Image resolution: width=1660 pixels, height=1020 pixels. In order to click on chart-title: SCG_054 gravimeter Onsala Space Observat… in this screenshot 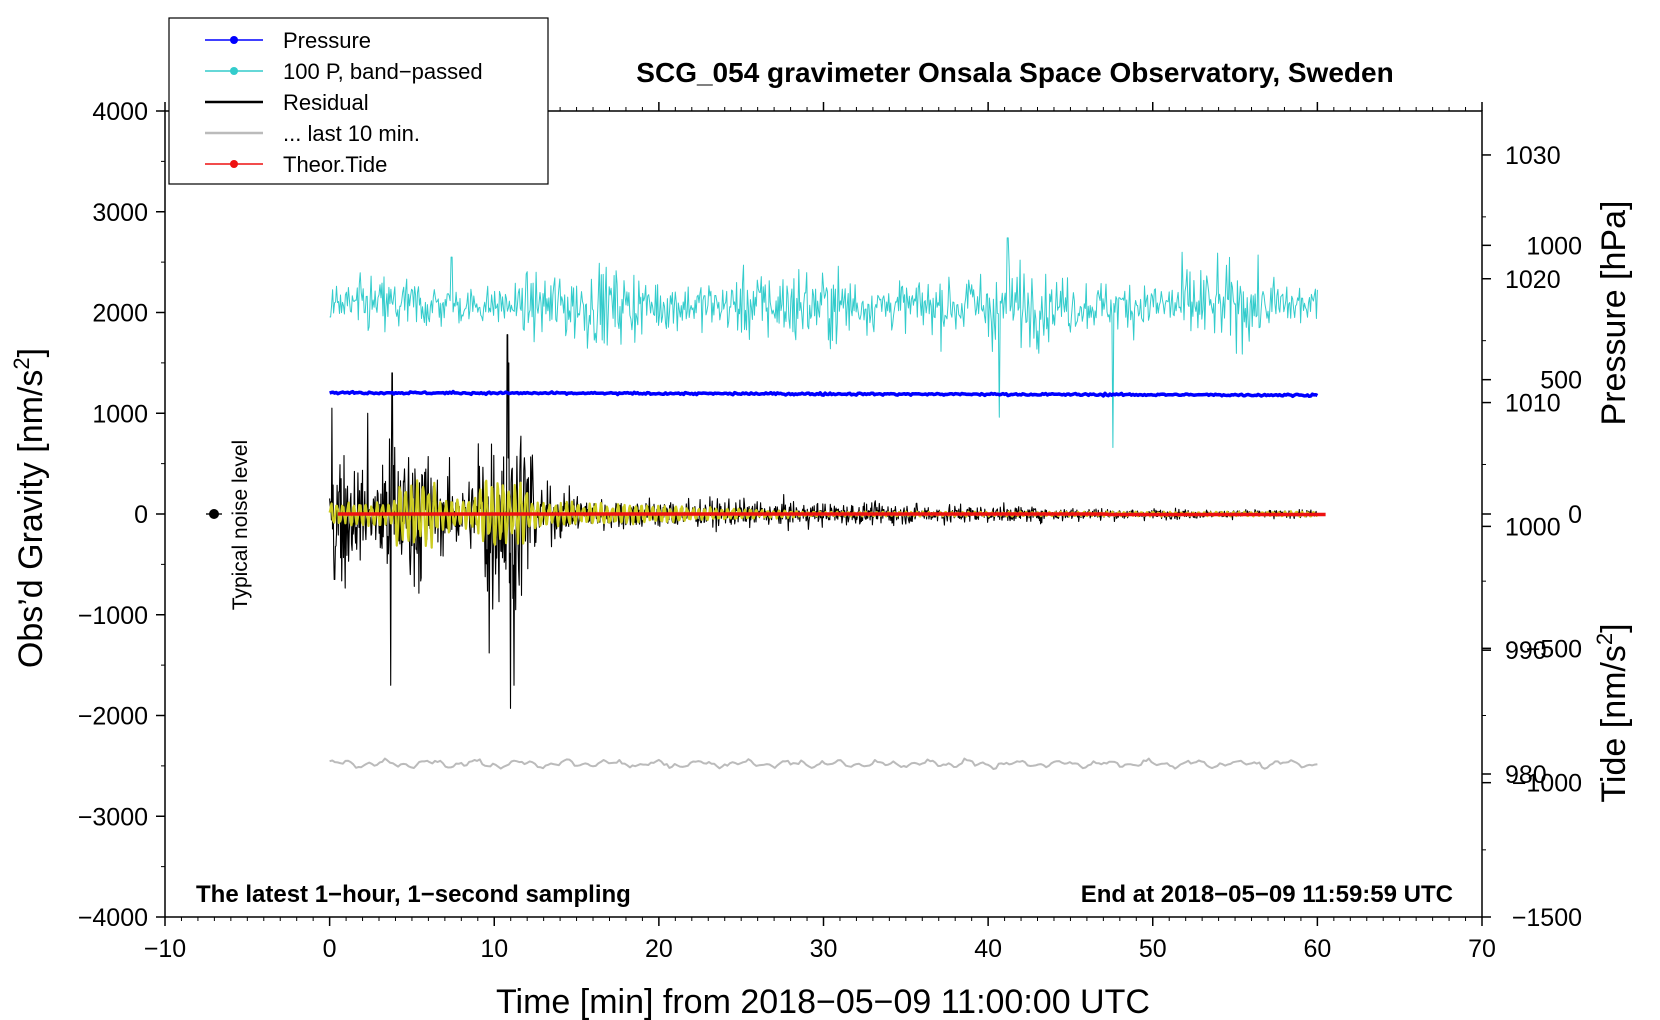, I will do `click(1014, 72)`.